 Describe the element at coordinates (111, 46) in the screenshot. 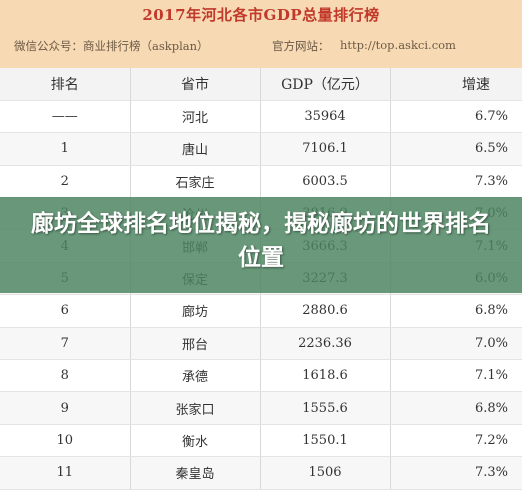

I see `wechat-account: 微信公众号：商业排行榜（askplan）` at that location.